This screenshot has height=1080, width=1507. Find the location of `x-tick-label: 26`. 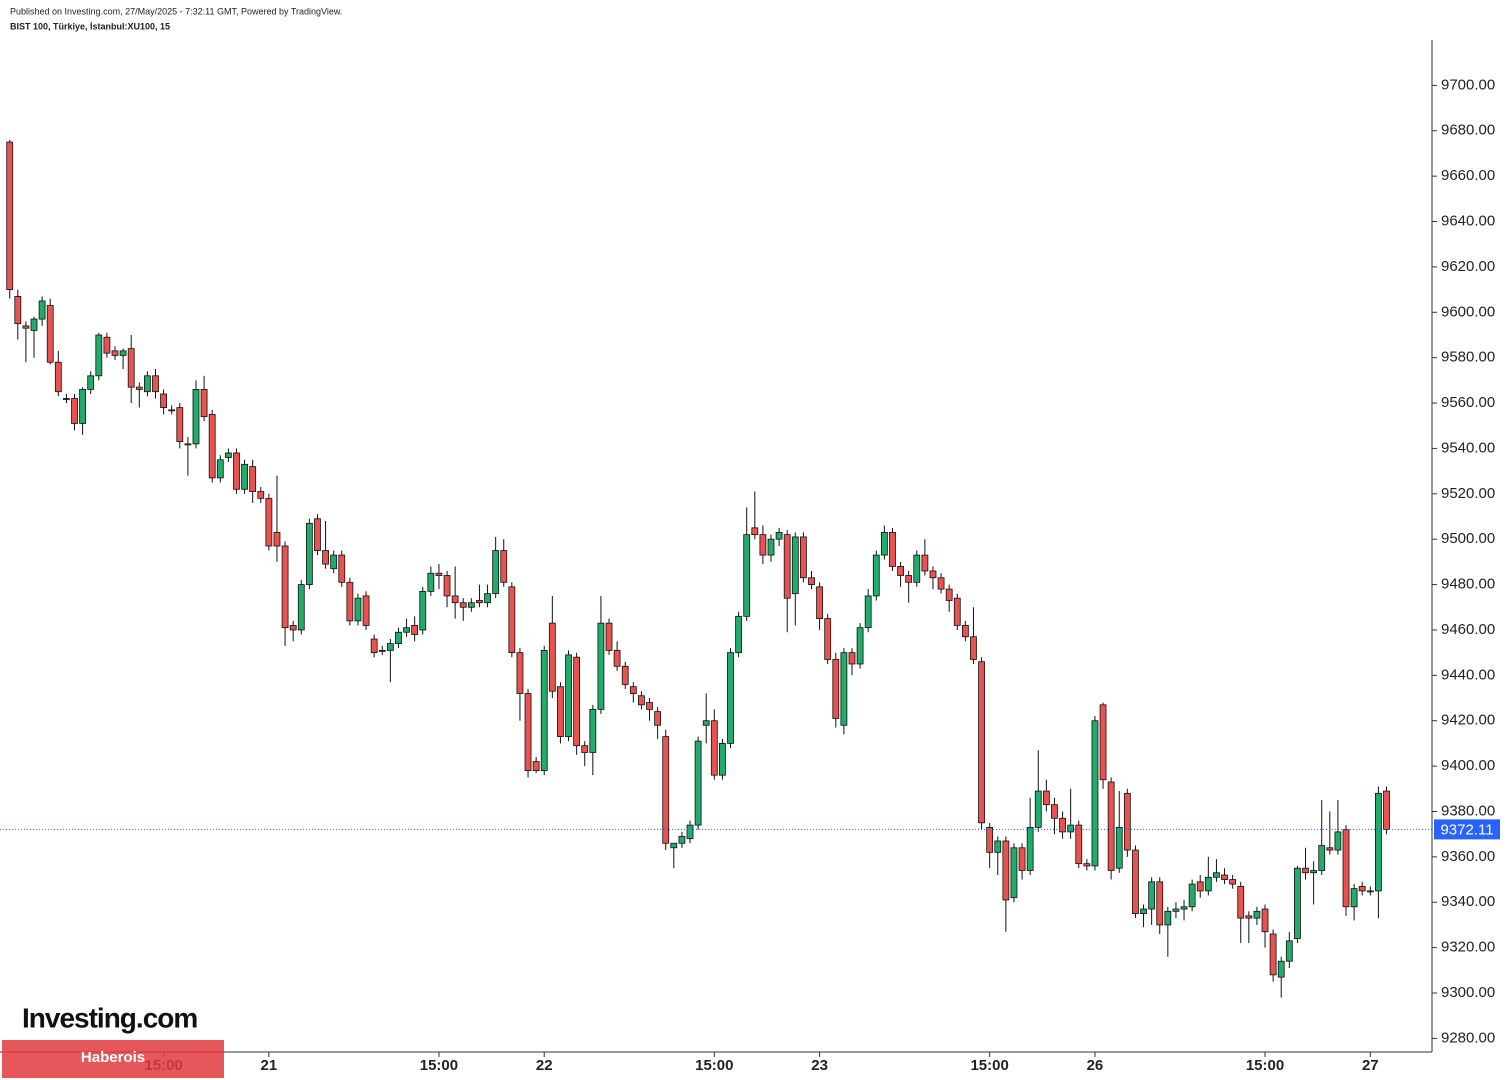

x-tick-label: 26 is located at coordinates (1095, 1065).